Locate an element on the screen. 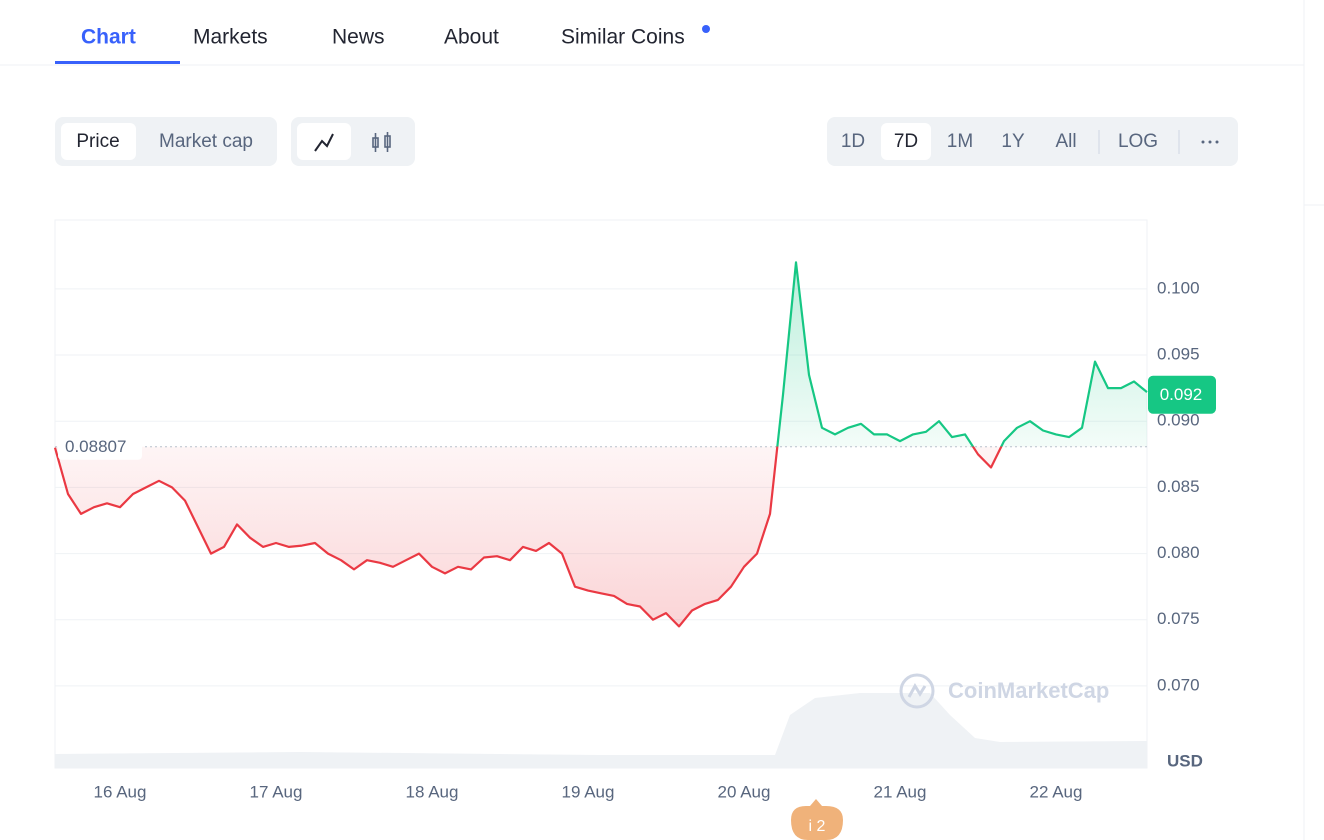 This screenshot has height=840, width=1324. metric-button: Market cap is located at coordinates (206, 141).